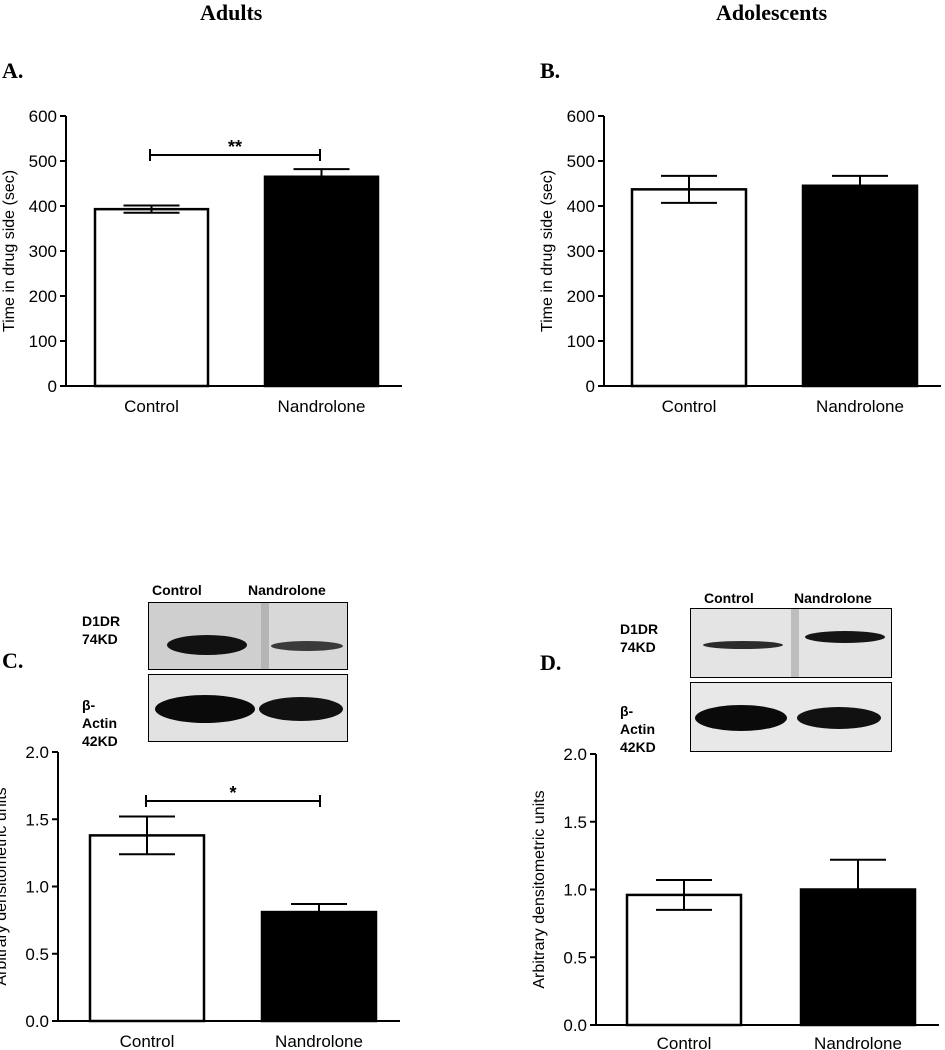 This screenshot has width=945, height=1050. What do you see at coordinates (547, 251) in the screenshot?
I see `y-axis-label-b: Time in drug side (sec)` at bounding box center [547, 251].